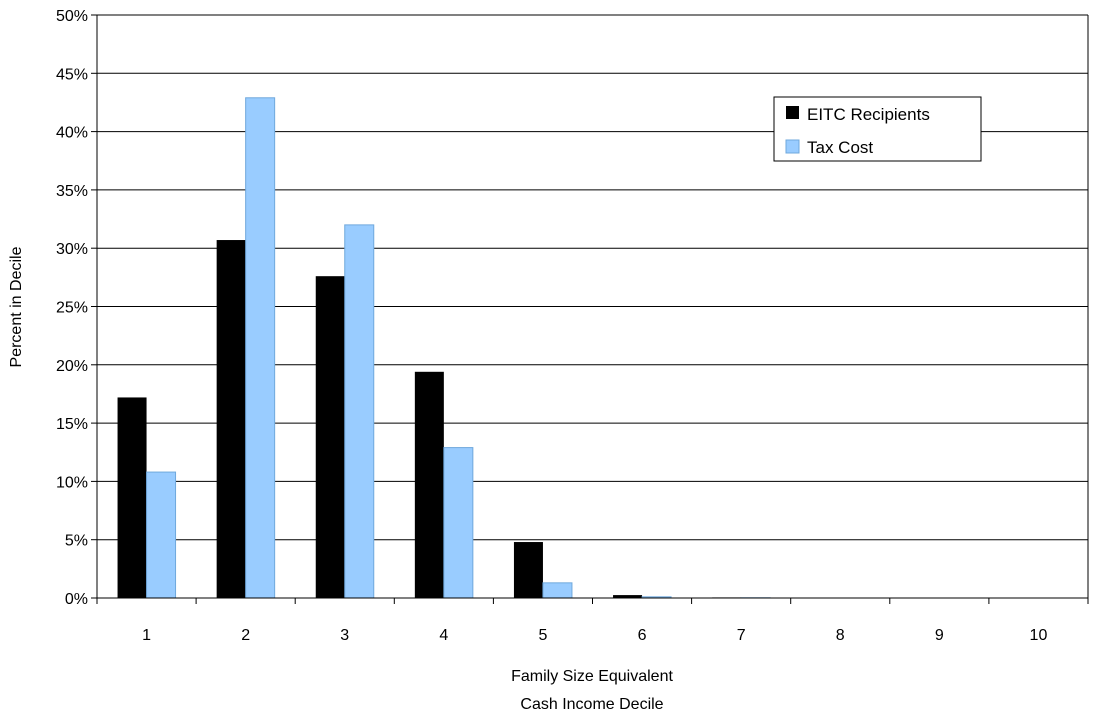  Describe the element at coordinates (72, 482) in the screenshot. I see `y-tick-label: 10%` at that location.